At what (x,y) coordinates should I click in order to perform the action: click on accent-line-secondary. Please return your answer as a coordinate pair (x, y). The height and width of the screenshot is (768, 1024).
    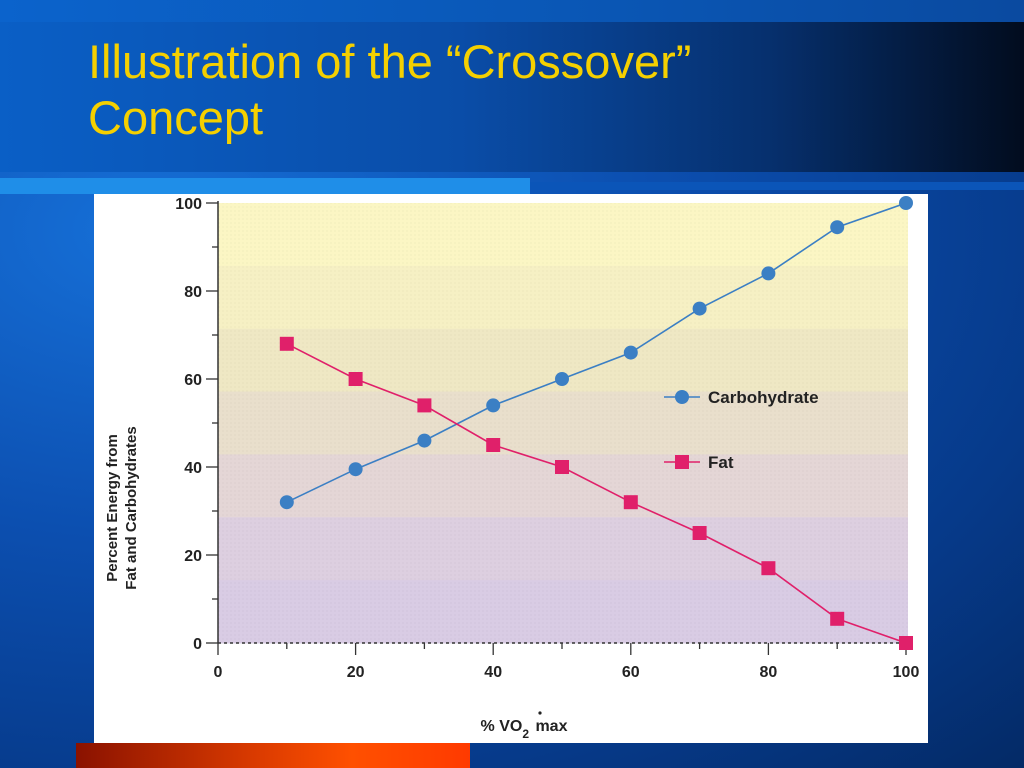
    Looking at the image, I should click on (777, 186).